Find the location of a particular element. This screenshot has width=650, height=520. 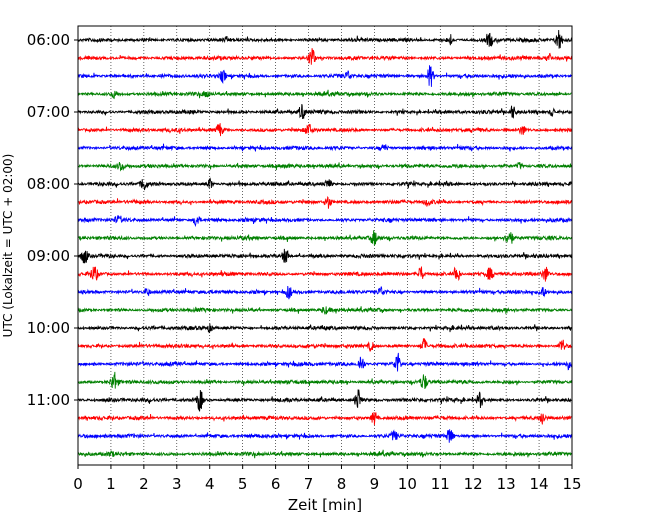

x-tick-label: 15 is located at coordinates (571, 484).